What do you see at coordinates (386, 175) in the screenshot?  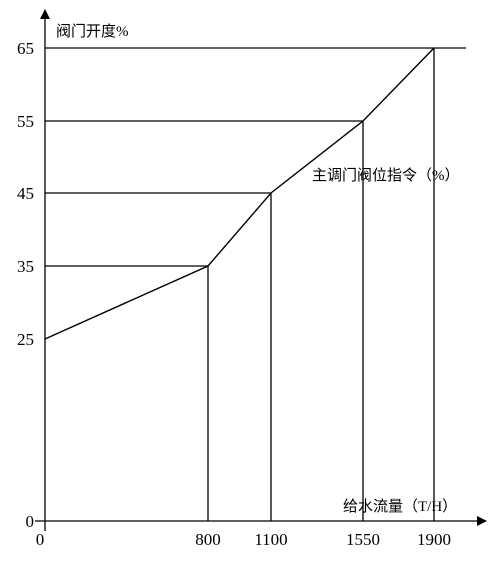 I see `series-annotation: 主调门阀位指令（%）` at bounding box center [386, 175].